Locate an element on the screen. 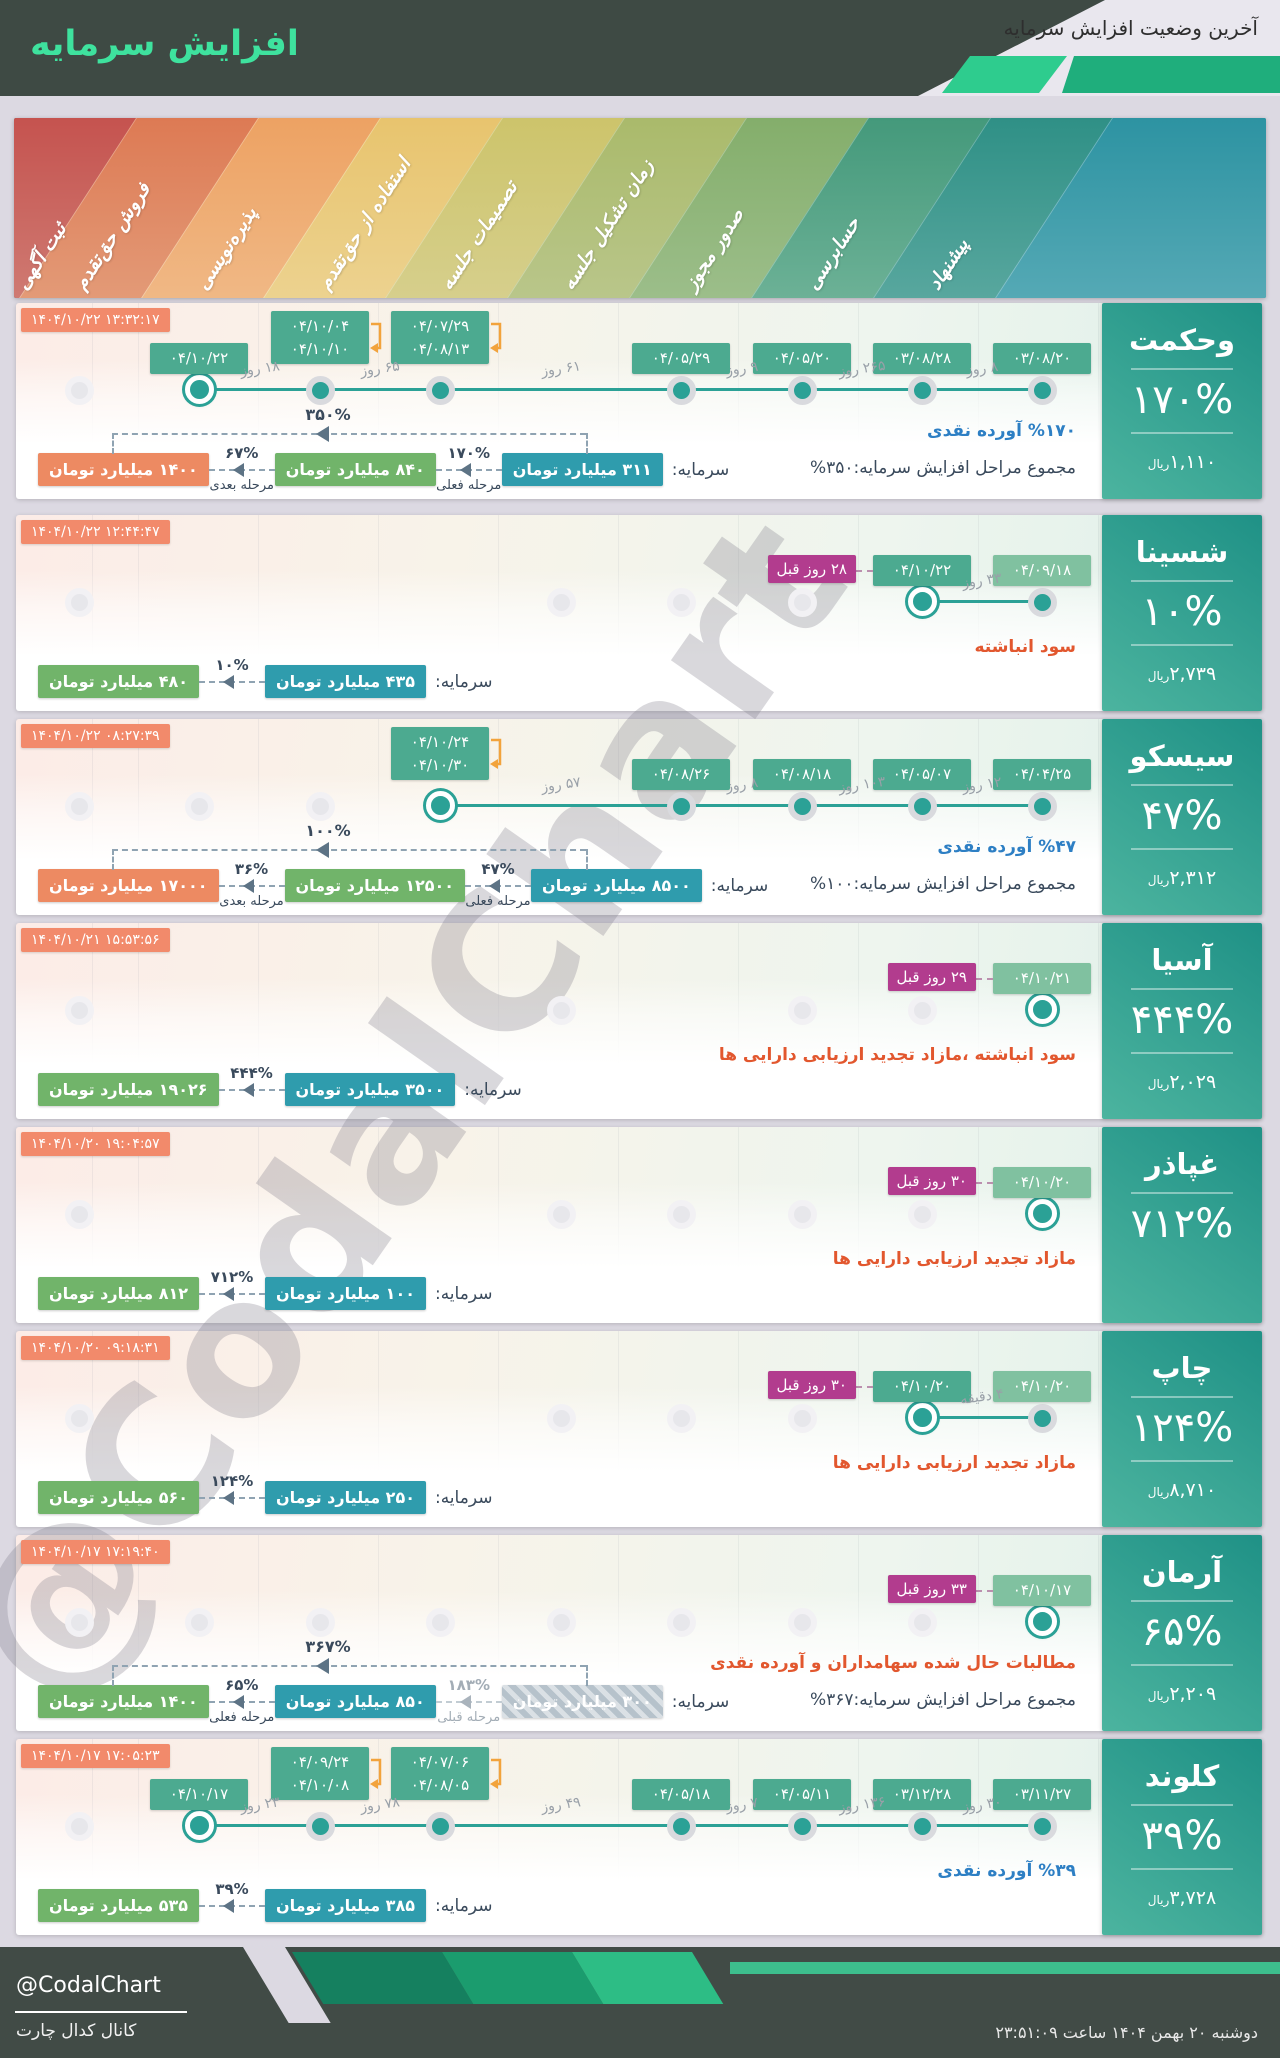 Image resolution: width=1280 pixels, height=2058 pixels. row-background is located at coordinates (639, 1021).